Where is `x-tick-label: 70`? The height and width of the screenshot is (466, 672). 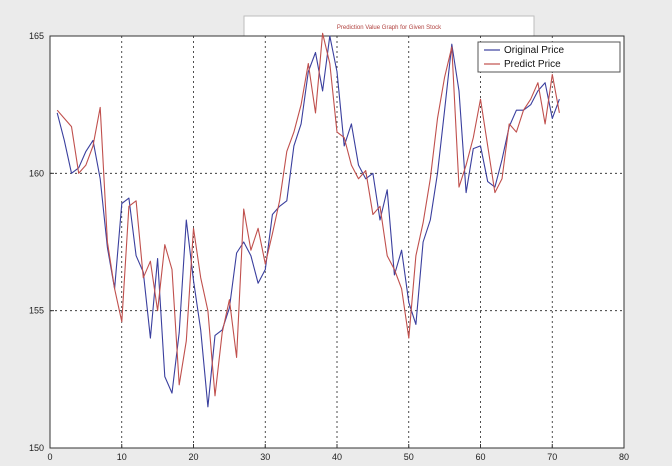 x-tick-label: 70 is located at coordinates (552, 457).